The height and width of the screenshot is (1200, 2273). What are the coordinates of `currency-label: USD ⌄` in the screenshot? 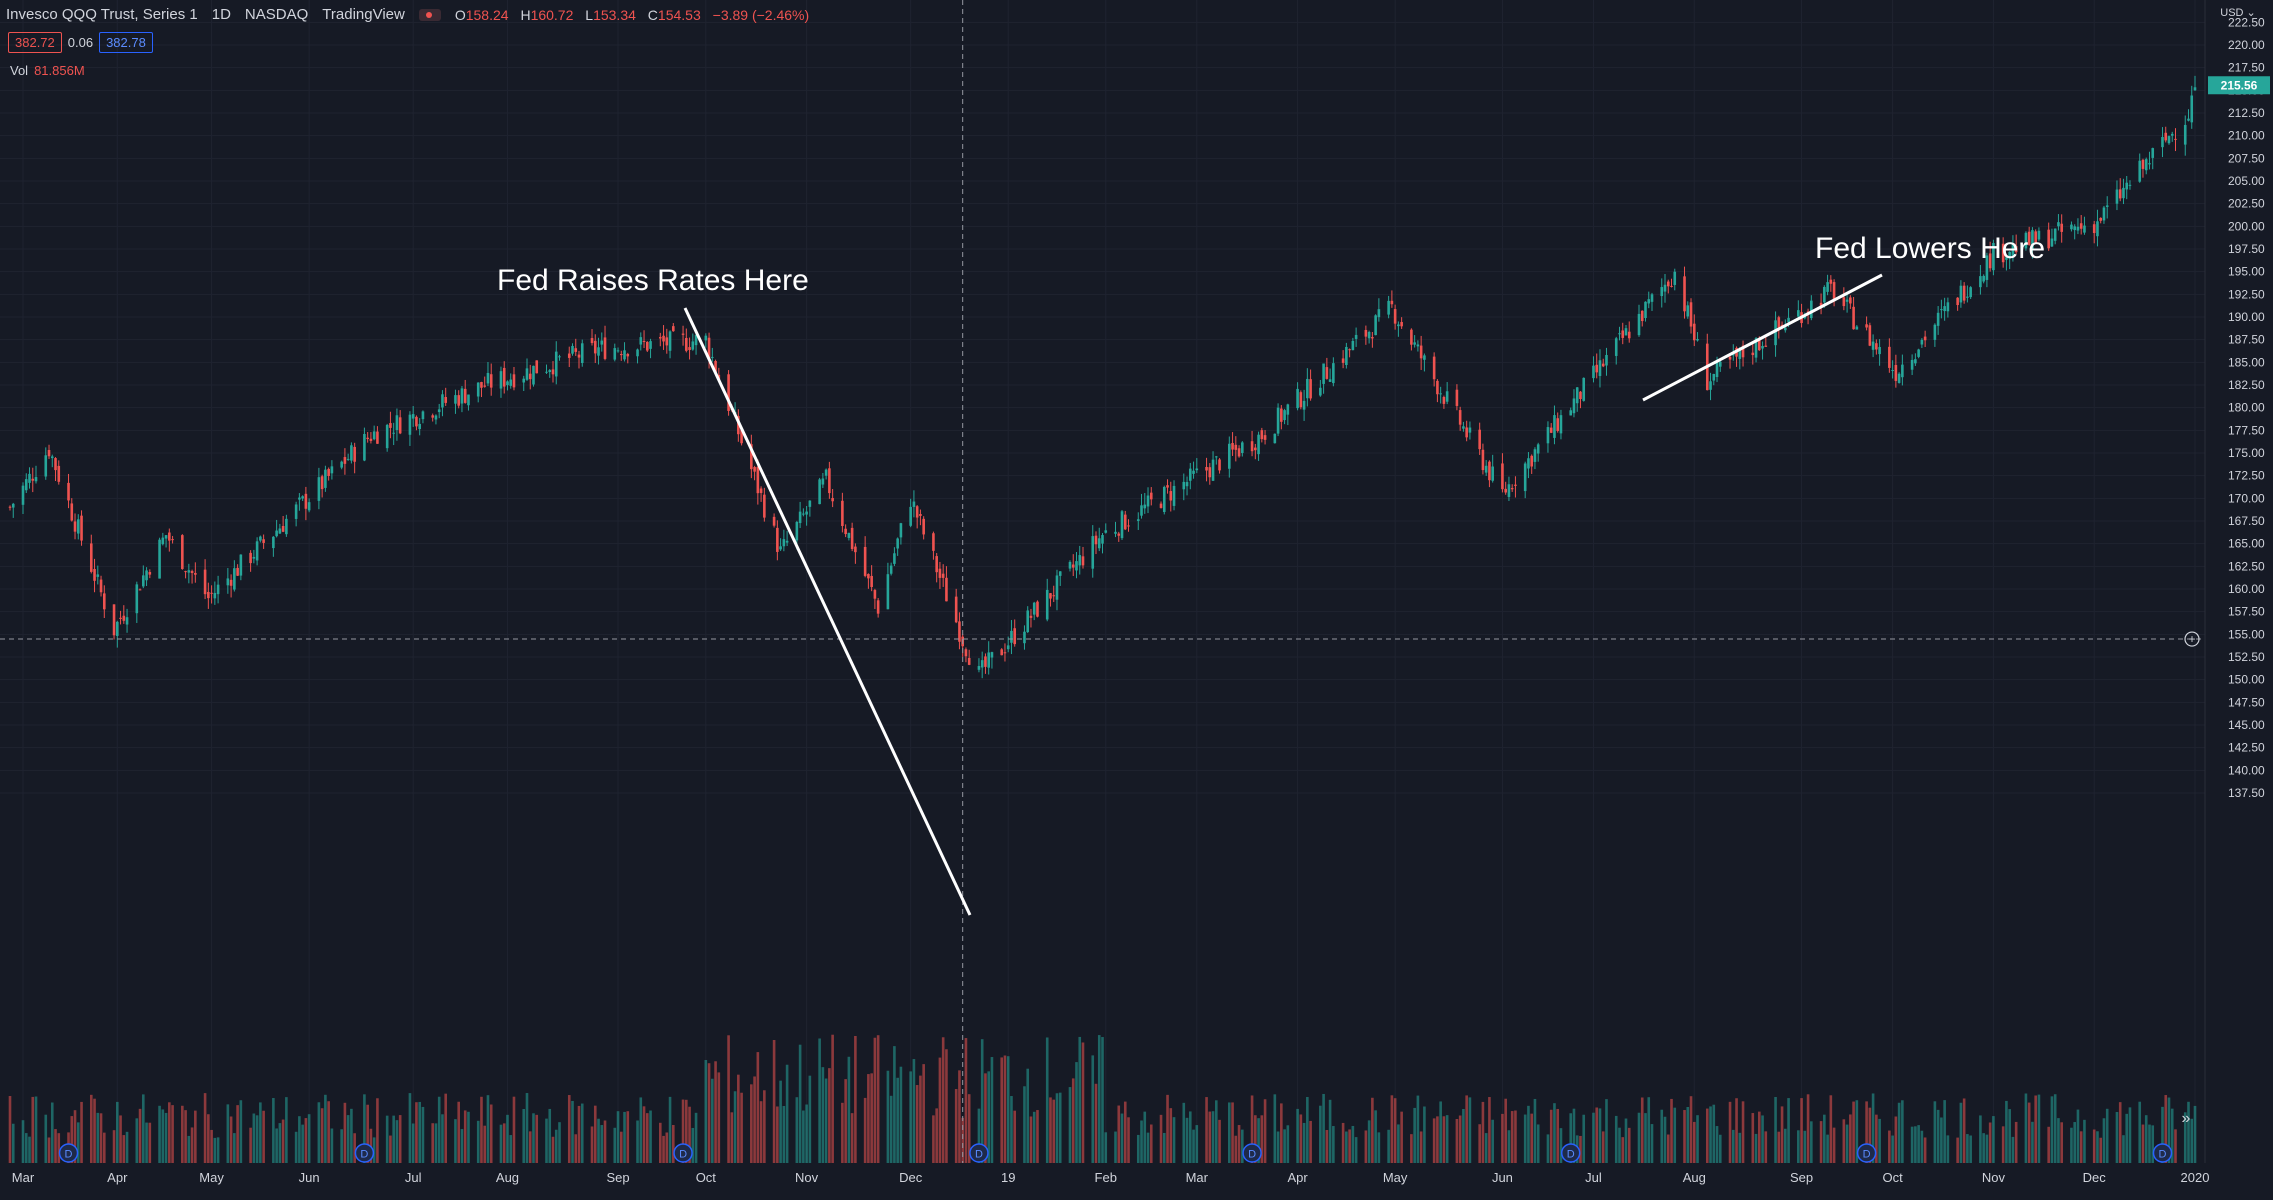 It's located at (2238, 13).